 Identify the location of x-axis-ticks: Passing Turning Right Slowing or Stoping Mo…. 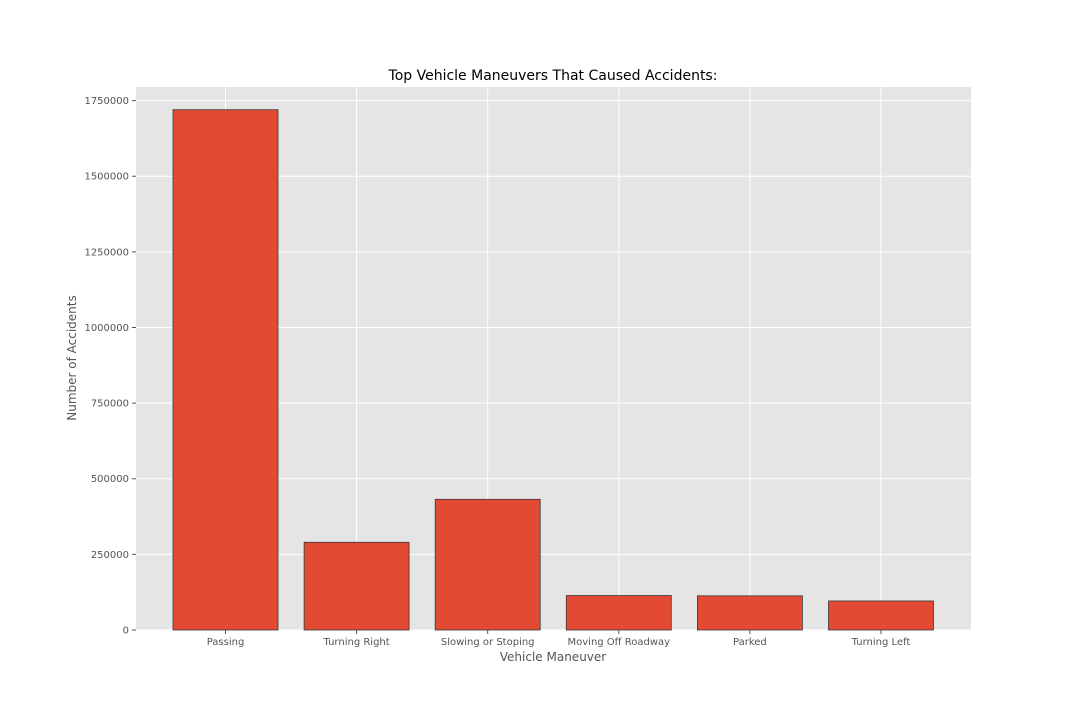
(559, 639).